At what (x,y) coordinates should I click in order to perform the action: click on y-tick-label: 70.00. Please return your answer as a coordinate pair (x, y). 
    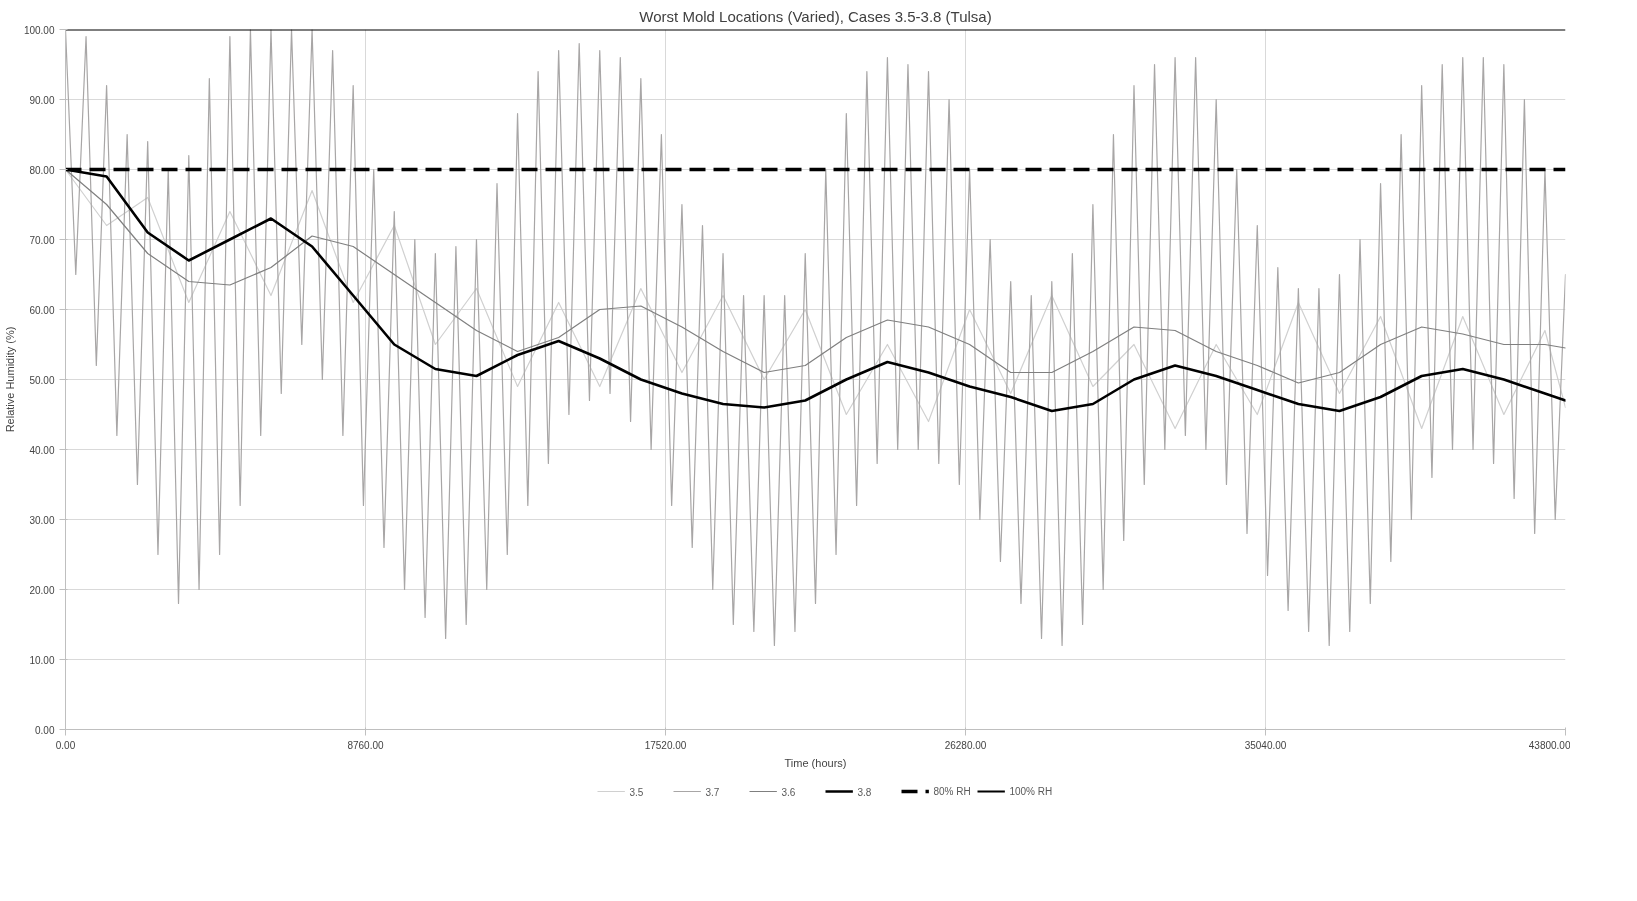
    Looking at the image, I should click on (42, 240).